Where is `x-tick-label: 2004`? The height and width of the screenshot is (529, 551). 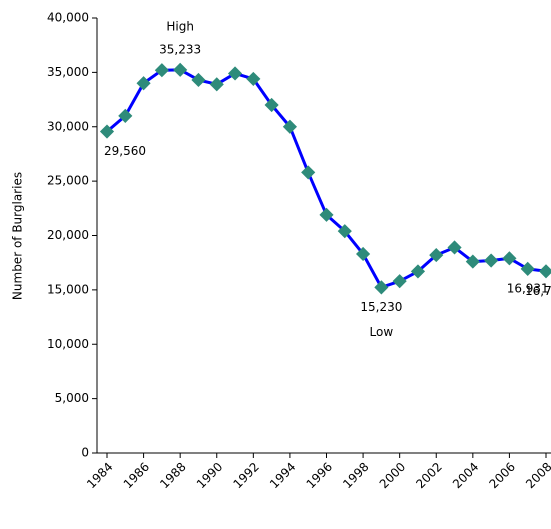 x-tick-label: 2004 is located at coordinates (465, 475).